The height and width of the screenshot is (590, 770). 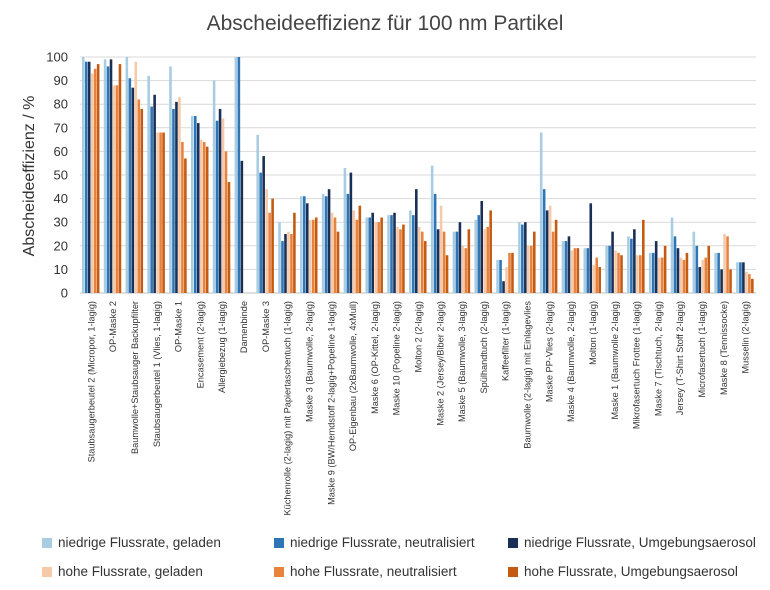 What do you see at coordinates (91, 381) in the screenshot?
I see `x-tick-label: Staubsaugerbeutel 2 (Micropor, 1-lagig)` at bounding box center [91, 381].